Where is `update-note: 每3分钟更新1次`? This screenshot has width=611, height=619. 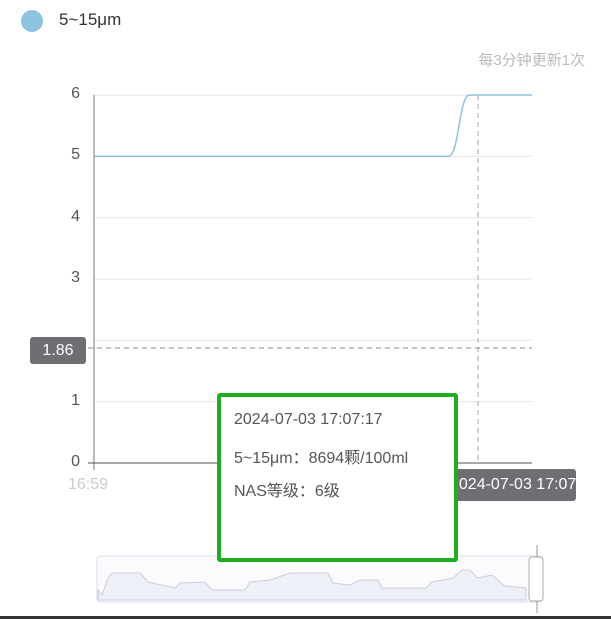 update-note: 每3分钟更新1次 is located at coordinates (531, 60).